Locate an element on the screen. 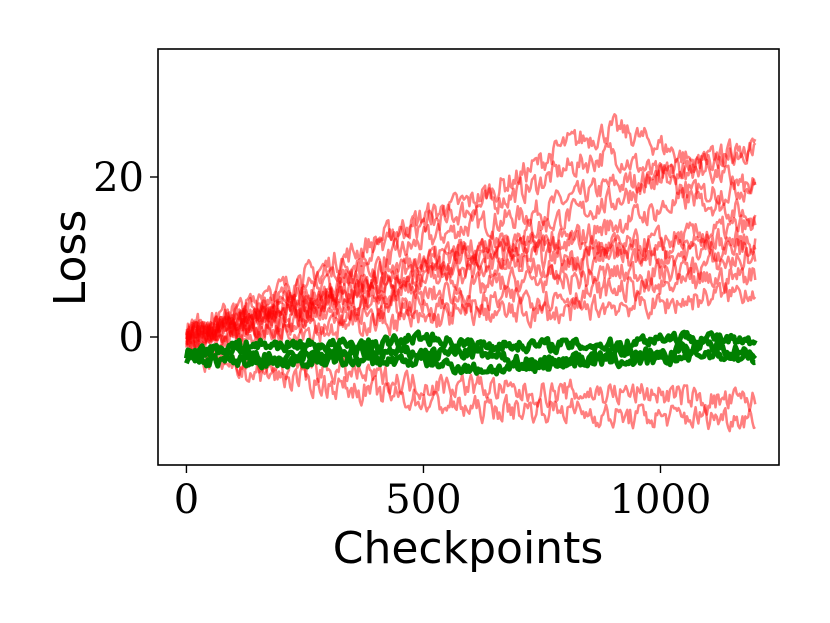 The height and width of the screenshot is (623, 830). x-axis-label: Checkpoints is located at coordinates (468, 548).